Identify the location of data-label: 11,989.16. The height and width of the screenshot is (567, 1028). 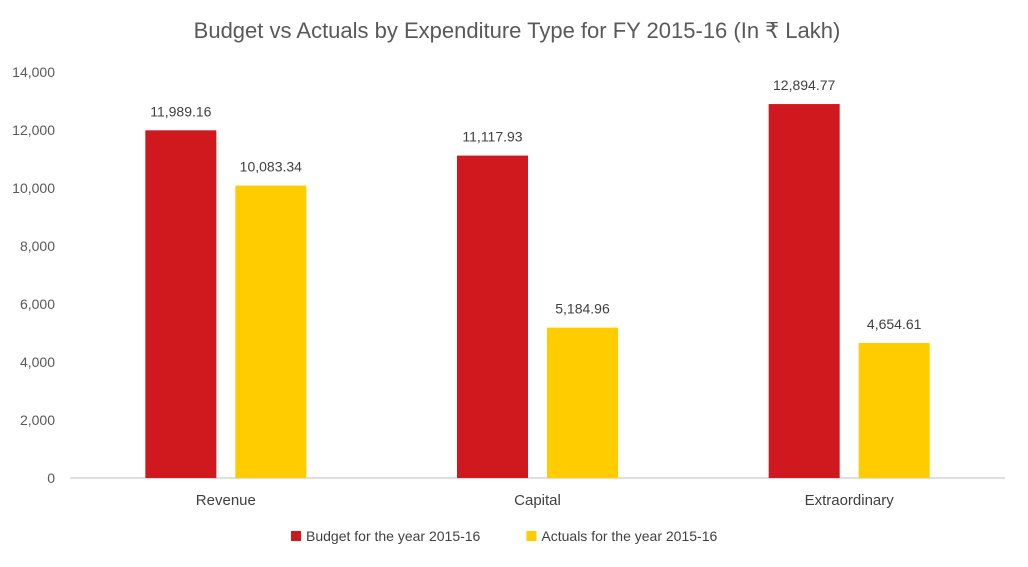
(180, 111).